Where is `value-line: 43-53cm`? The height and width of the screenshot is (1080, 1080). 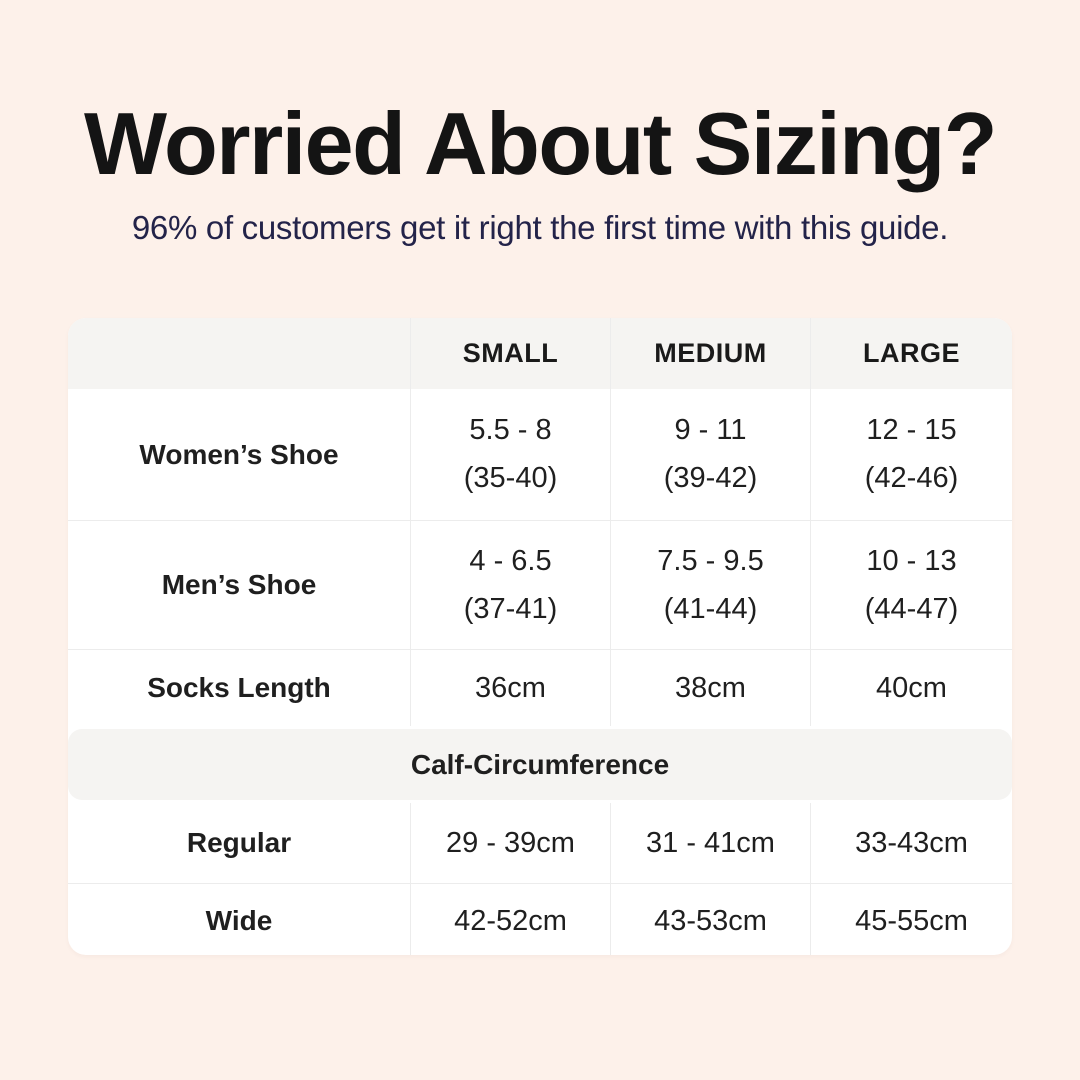
value-line: 43-53cm is located at coordinates (710, 920).